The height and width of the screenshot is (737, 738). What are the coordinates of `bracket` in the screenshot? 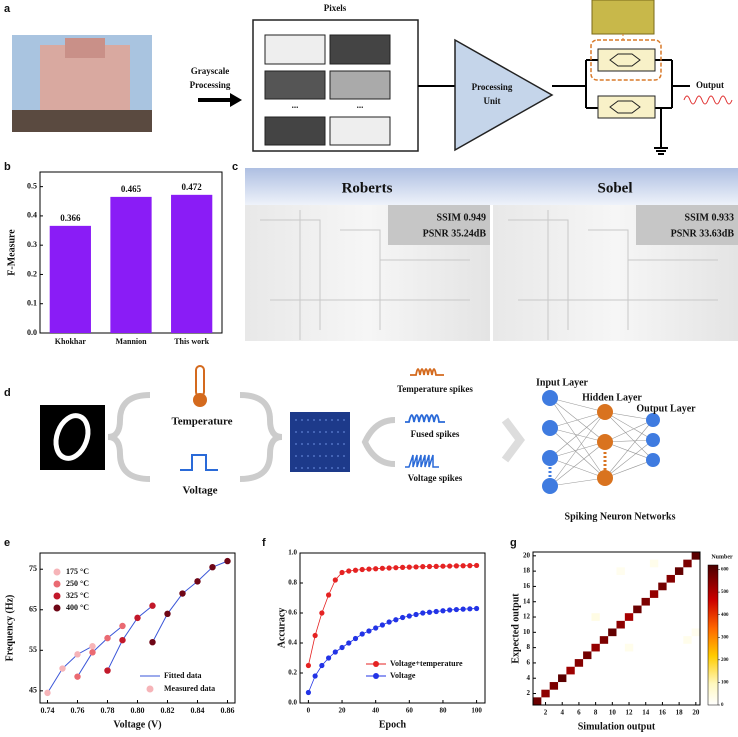 It's located at (378, 442).